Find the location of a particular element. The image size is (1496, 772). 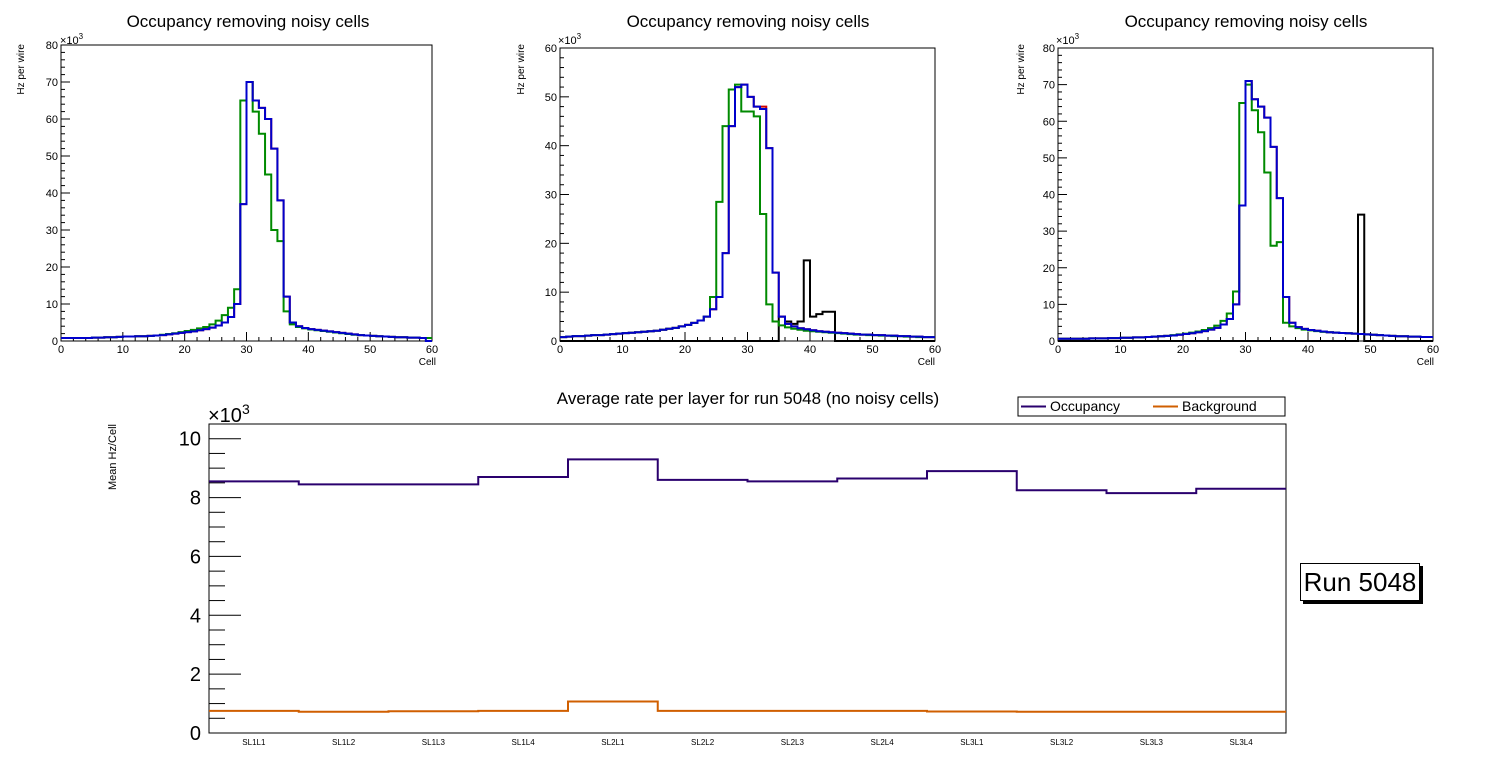

series-background-line is located at coordinates (747, 706).